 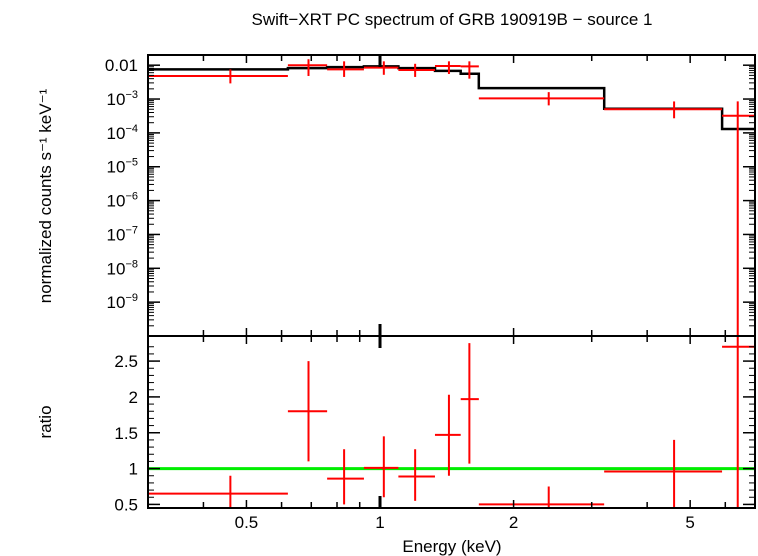 What do you see at coordinates (513, 522) in the screenshot?
I see `x-tick-label-3: 2` at bounding box center [513, 522].